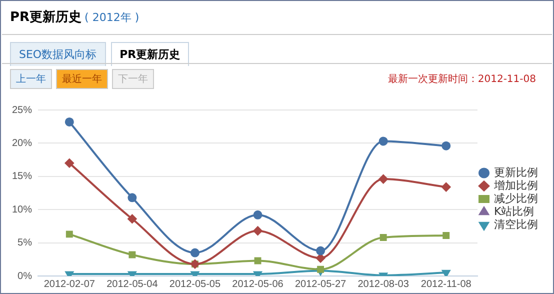 The height and width of the screenshot is (294, 554). Describe the element at coordinates (133, 79) in the screenshot. I see `text: 下一年` at that location.